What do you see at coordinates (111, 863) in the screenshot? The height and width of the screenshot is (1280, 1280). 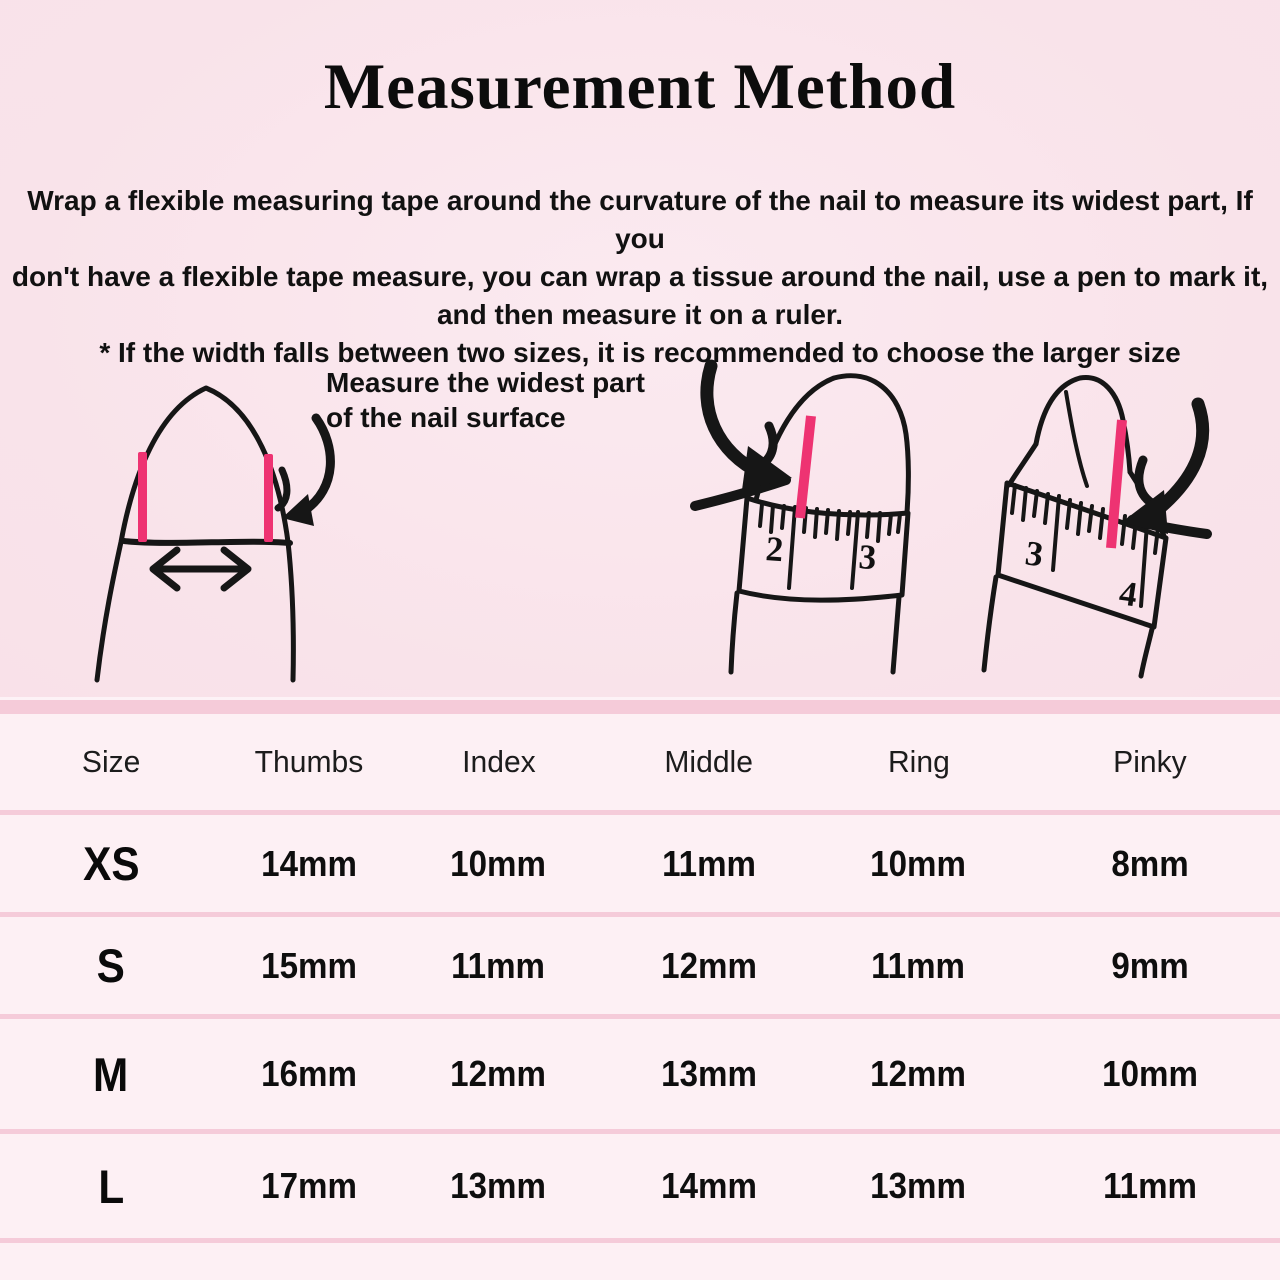 I see `size-label: XS` at bounding box center [111, 863].